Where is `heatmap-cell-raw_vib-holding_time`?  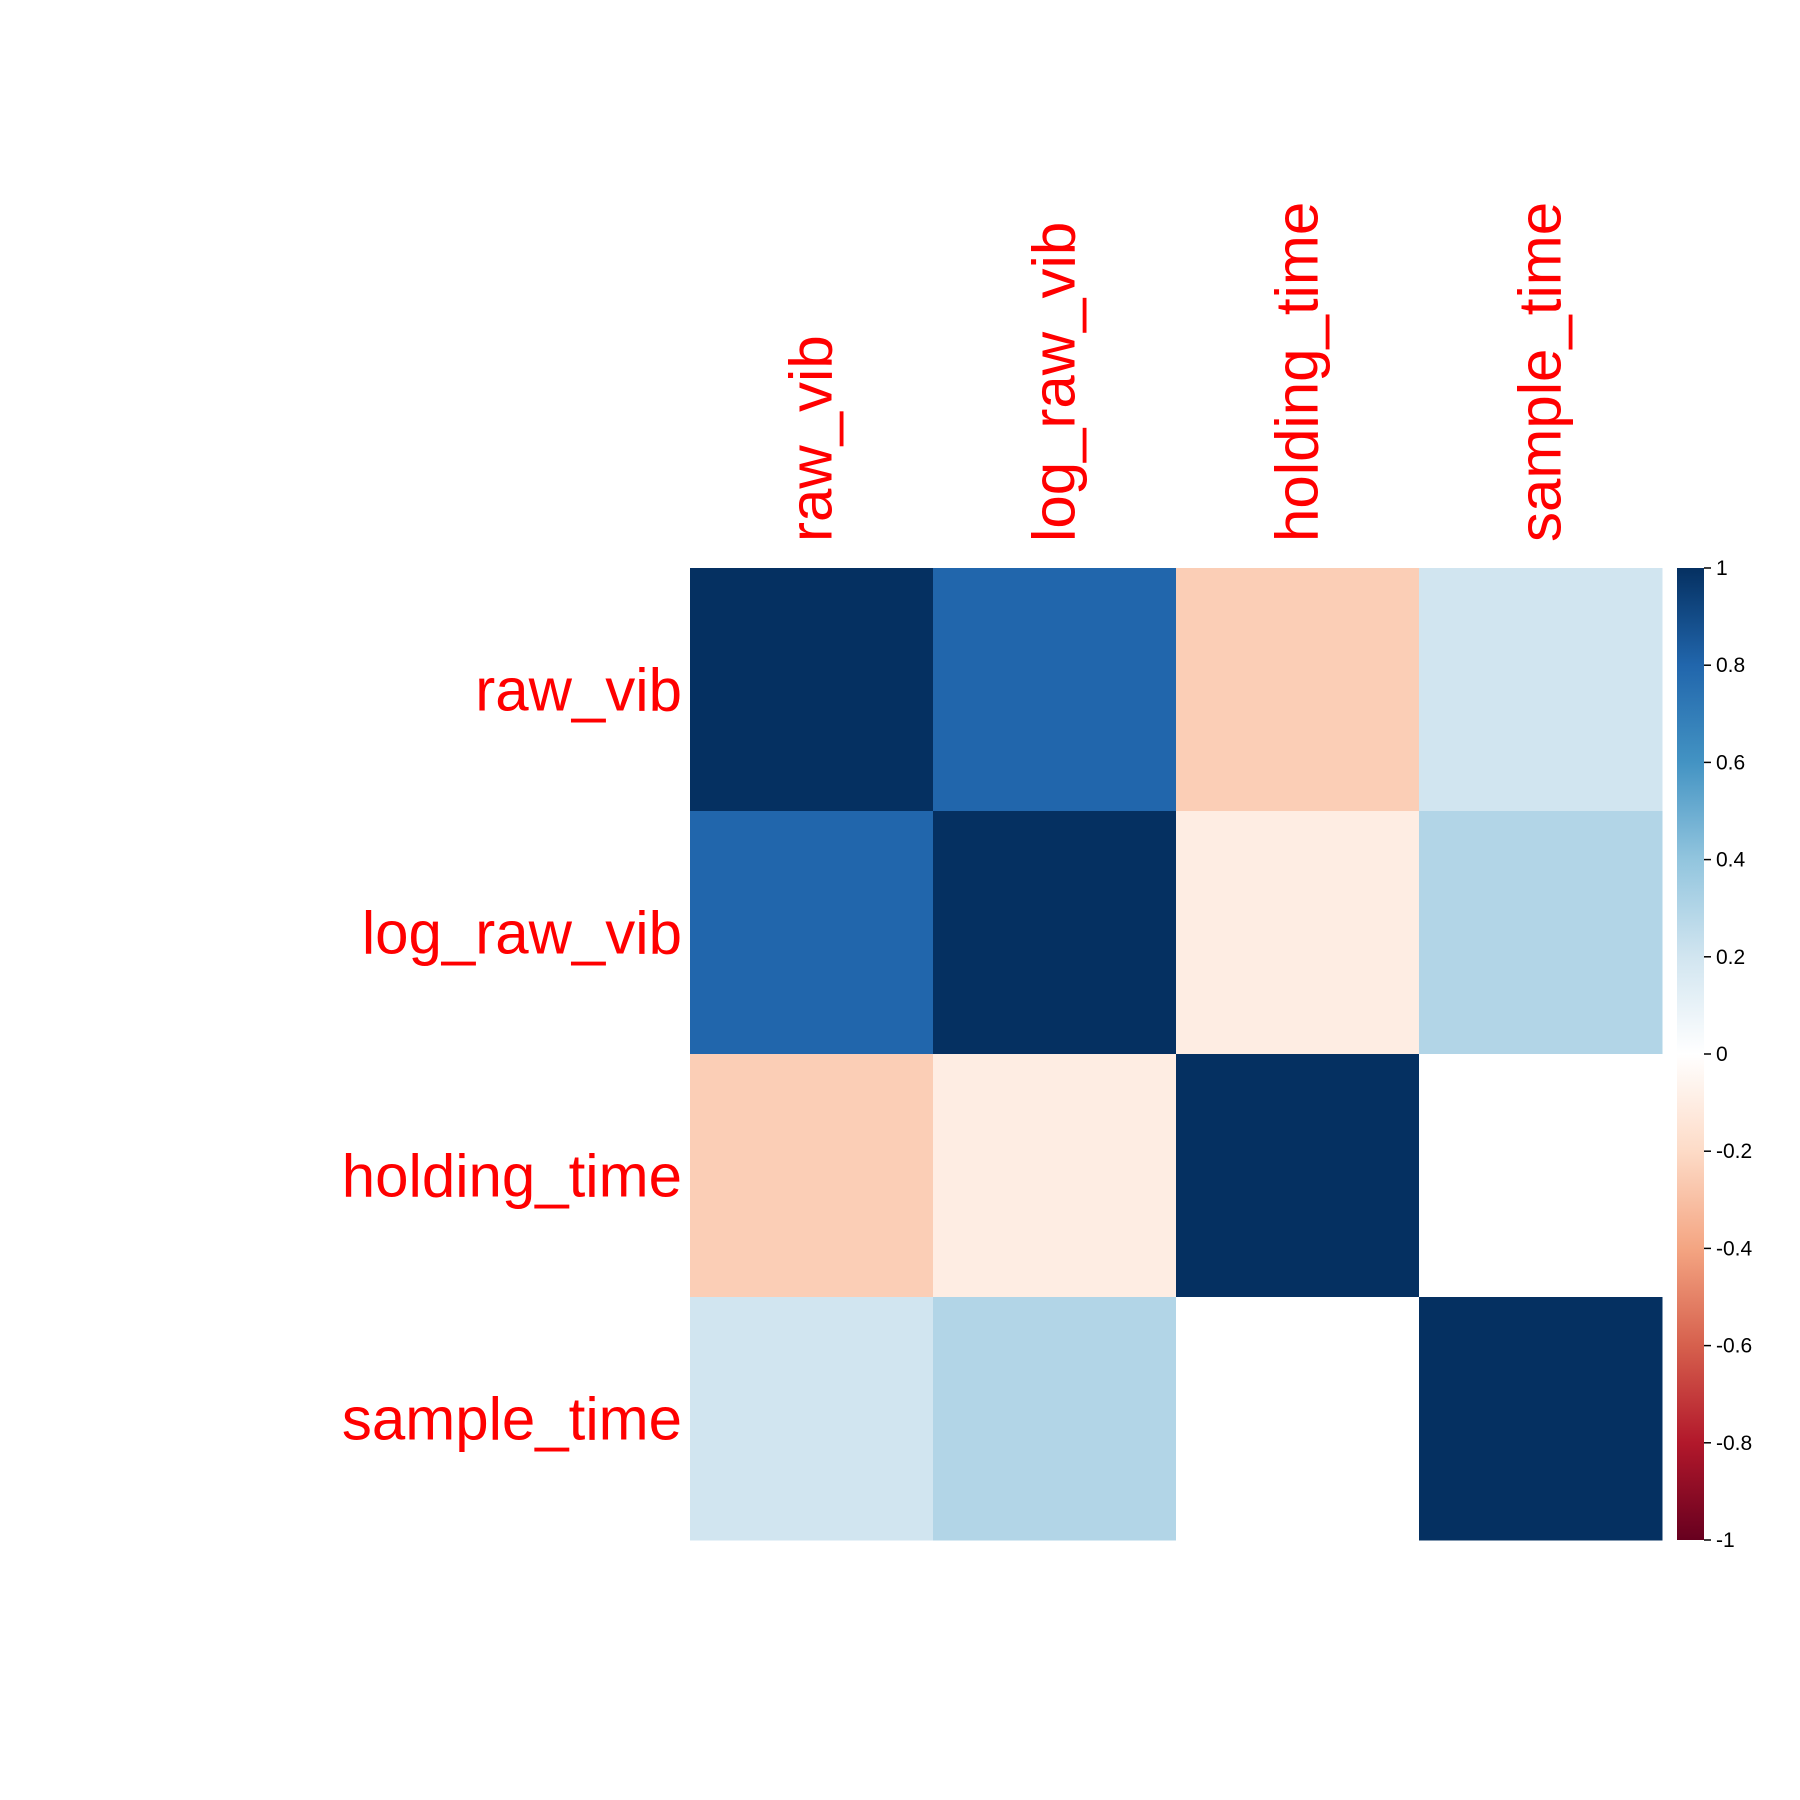
heatmap-cell-raw_vib-holding_time is located at coordinates (1298, 690).